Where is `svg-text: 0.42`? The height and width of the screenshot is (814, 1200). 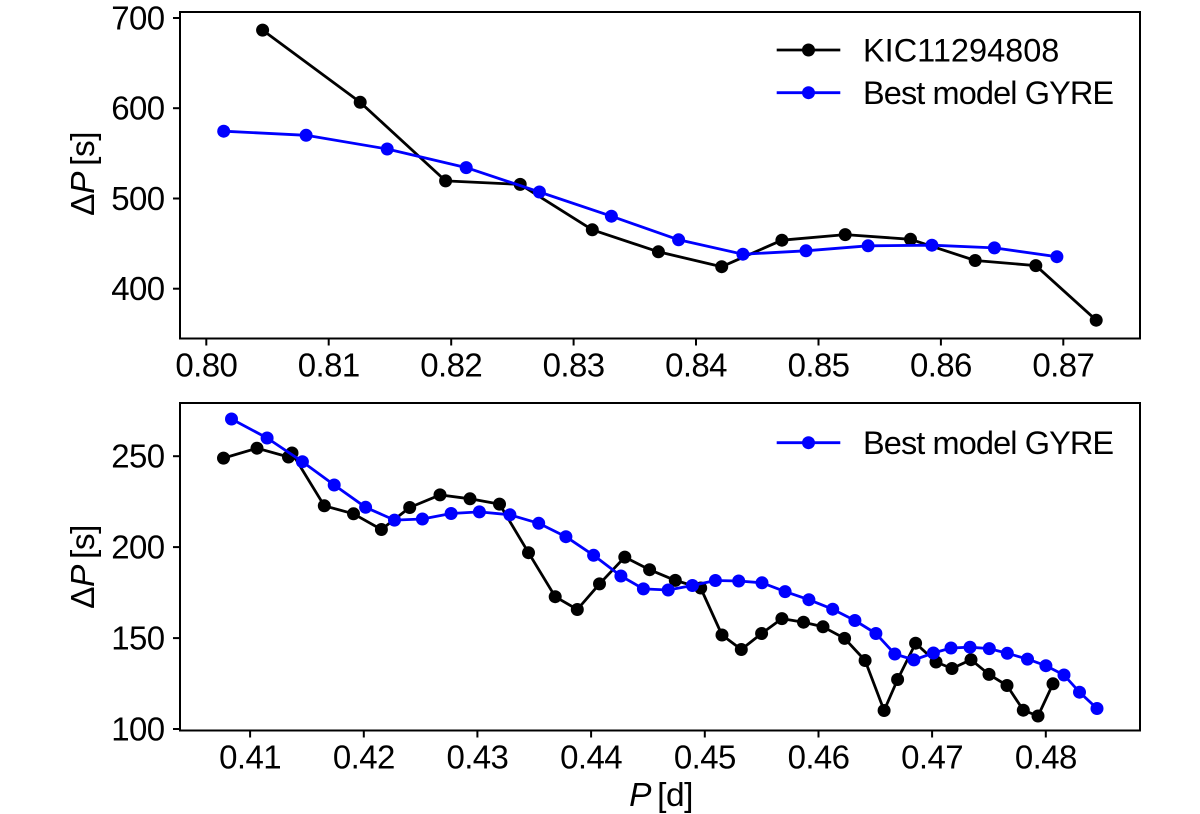
svg-text: 0.42 is located at coordinates (364, 756).